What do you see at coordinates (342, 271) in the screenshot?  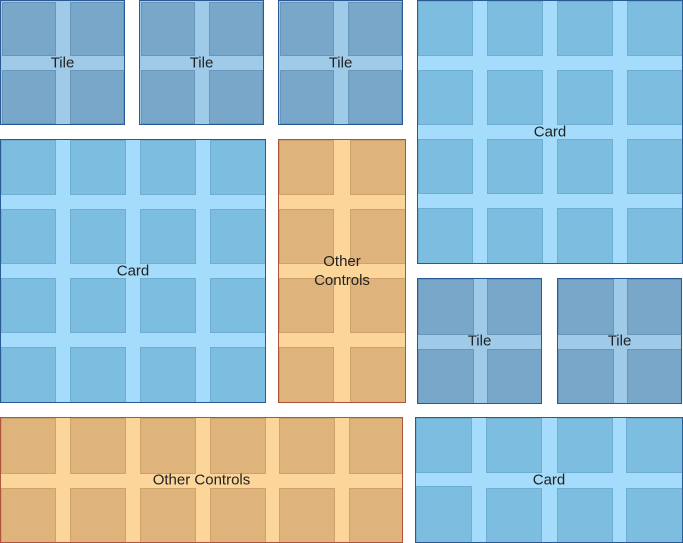 I see `controls-panel-1: Other Controls` at bounding box center [342, 271].